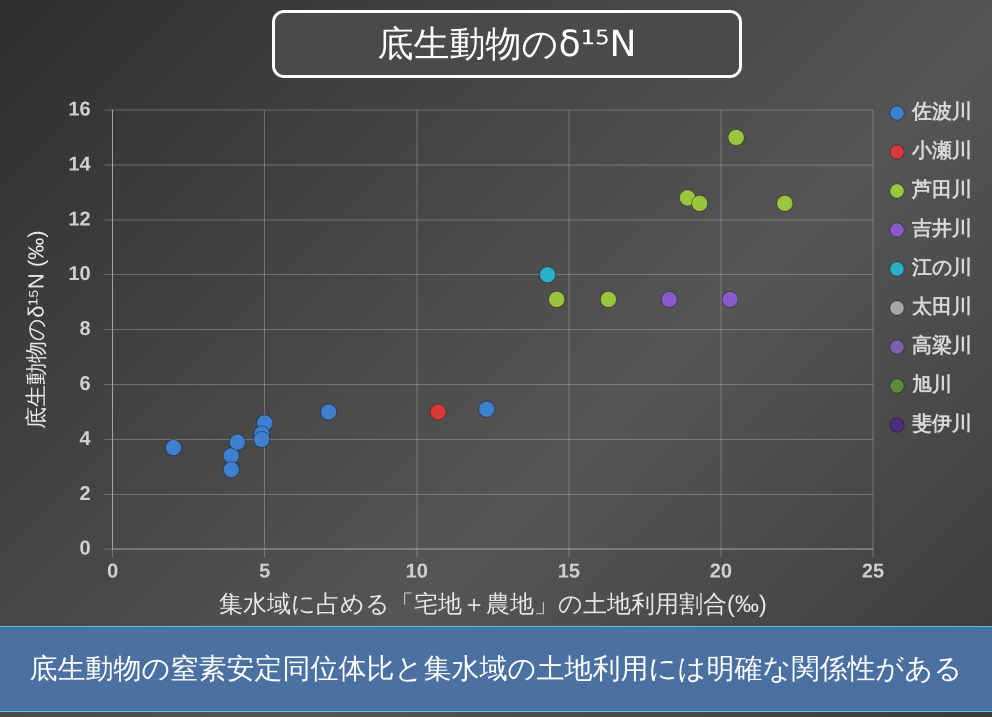 The width and height of the screenshot is (992, 717). Describe the element at coordinates (931, 384) in the screenshot. I see `legend-label: 旭川` at that location.